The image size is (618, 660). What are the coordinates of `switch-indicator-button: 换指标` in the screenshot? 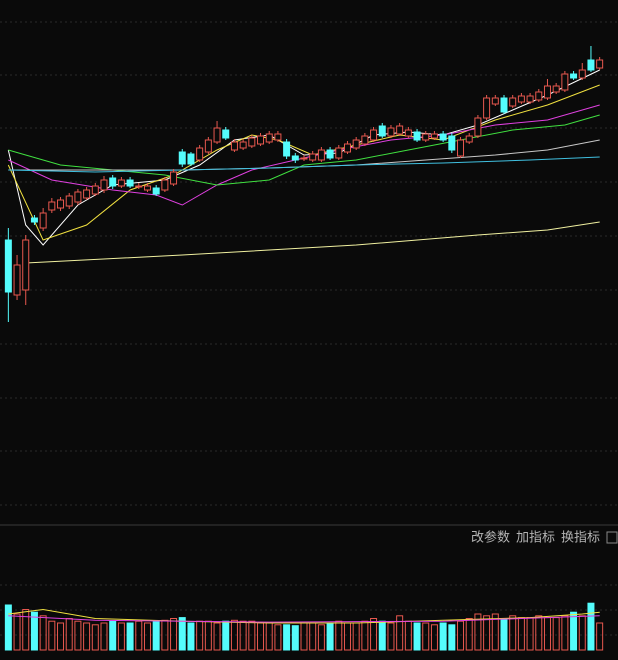 It's located at (580, 538).